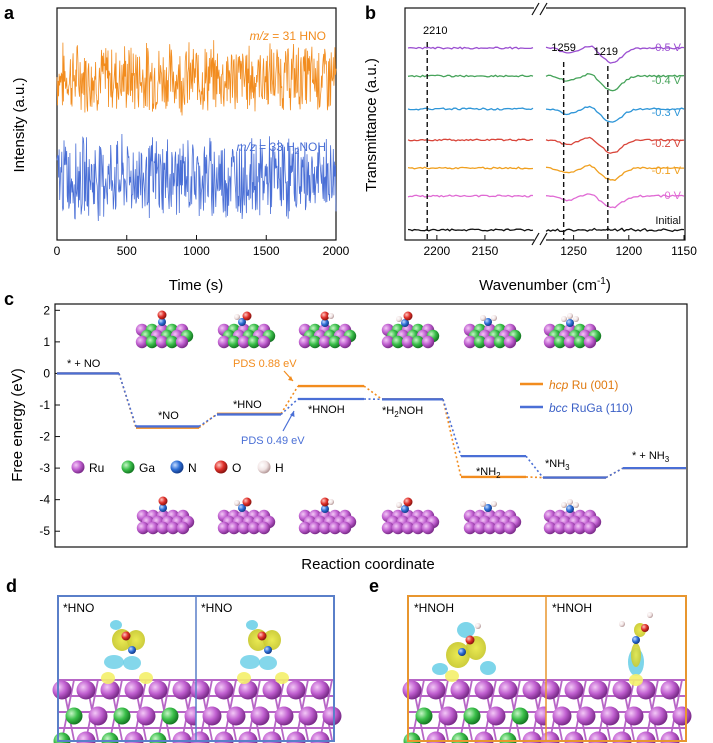  Describe the element at coordinates (336, 251) in the screenshot. I see `xtick-label-a: 2000` at that location.